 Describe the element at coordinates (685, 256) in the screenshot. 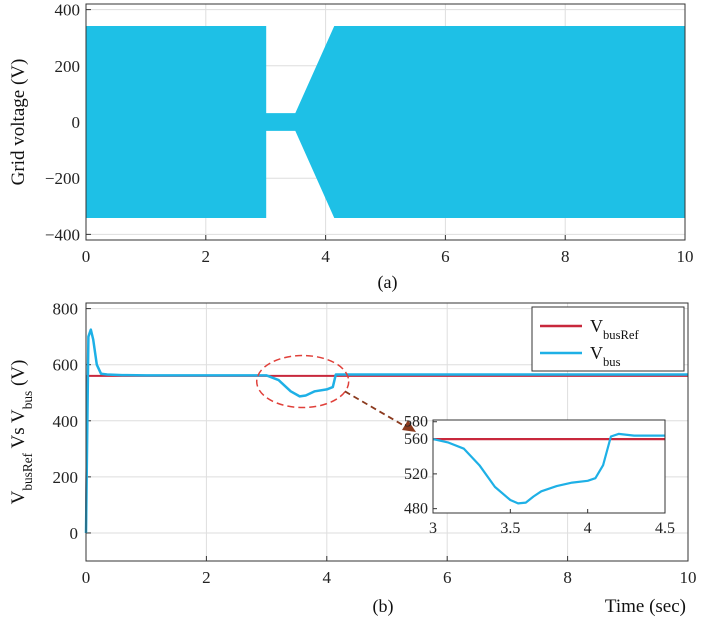

I see `plot-a-xtick-label: 10` at that location.